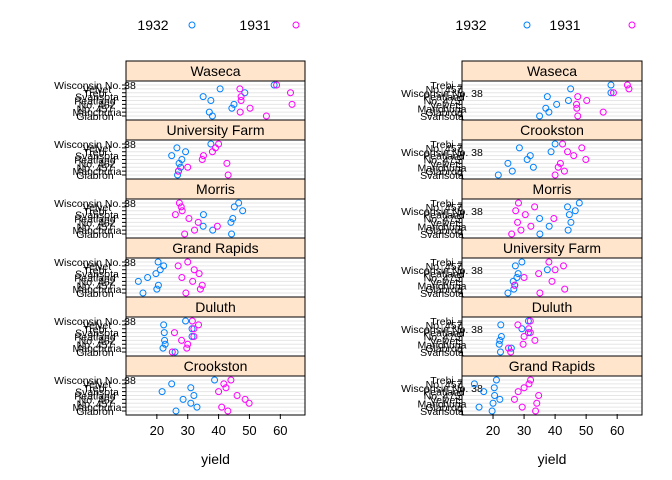 This screenshot has width=672, height=480. I want to click on legend-marker, so click(192, 25).